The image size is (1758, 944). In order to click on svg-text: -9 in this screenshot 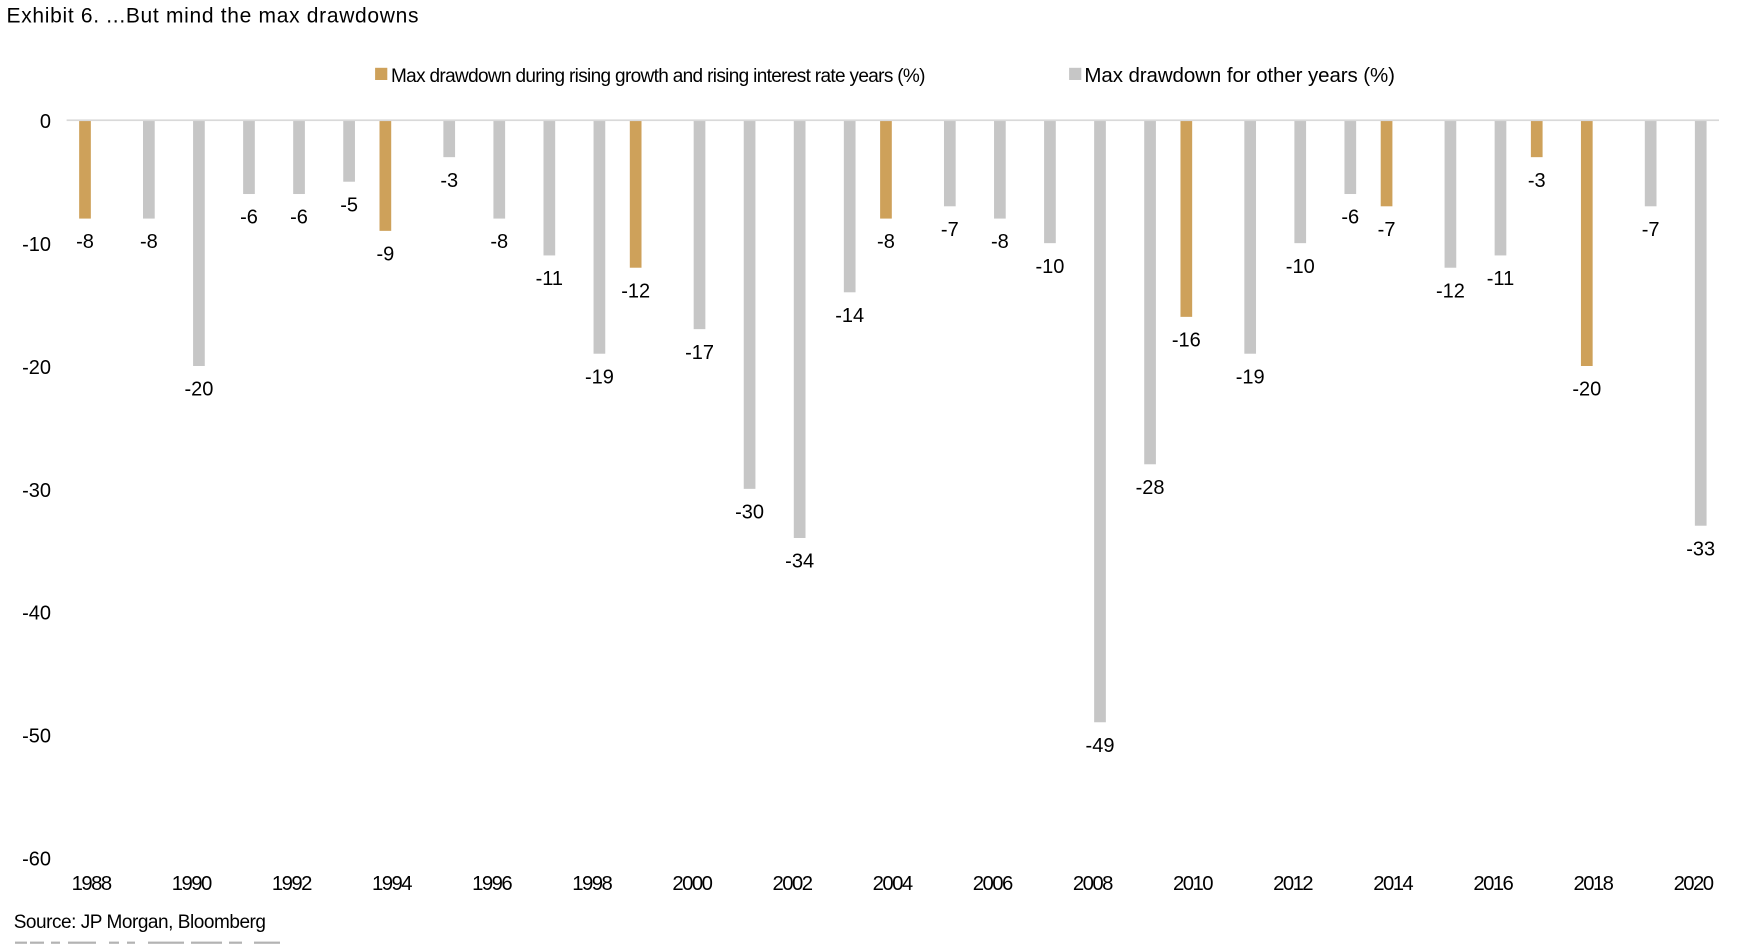, I will do `click(385, 254)`.